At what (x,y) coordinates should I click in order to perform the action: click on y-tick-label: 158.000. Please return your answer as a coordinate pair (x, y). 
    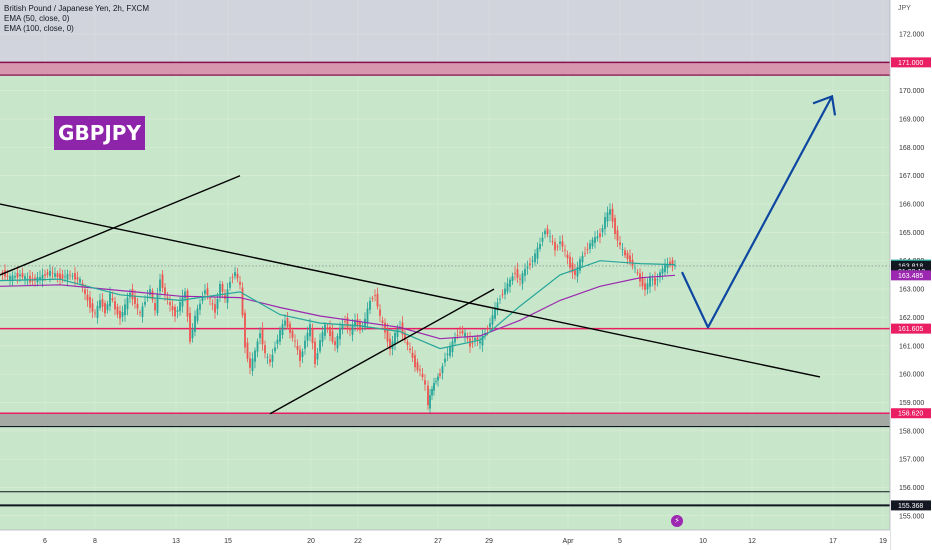
    Looking at the image, I should click on (911, 431).